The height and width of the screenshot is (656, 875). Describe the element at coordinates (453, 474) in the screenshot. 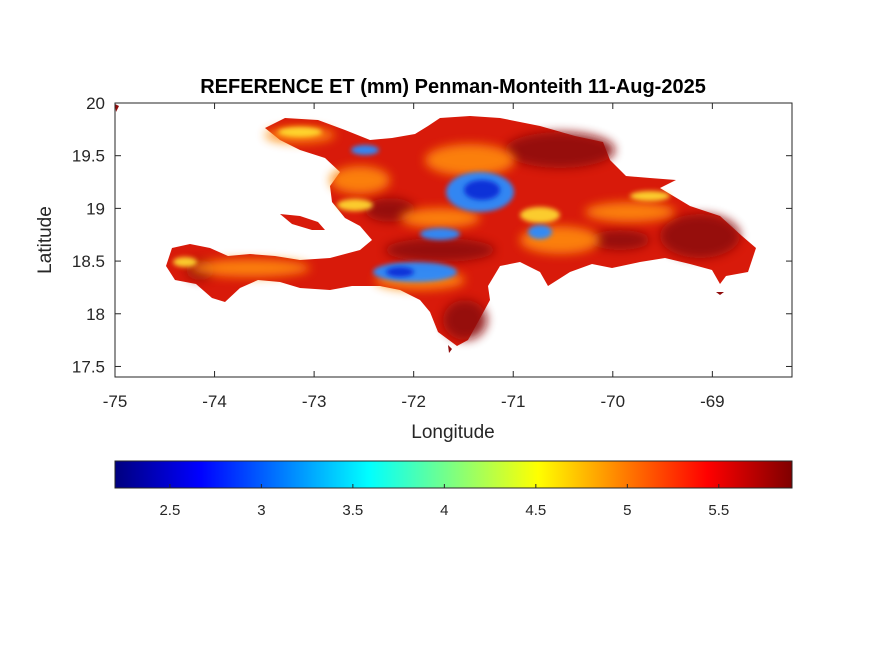

I see `colorbar` at that location.